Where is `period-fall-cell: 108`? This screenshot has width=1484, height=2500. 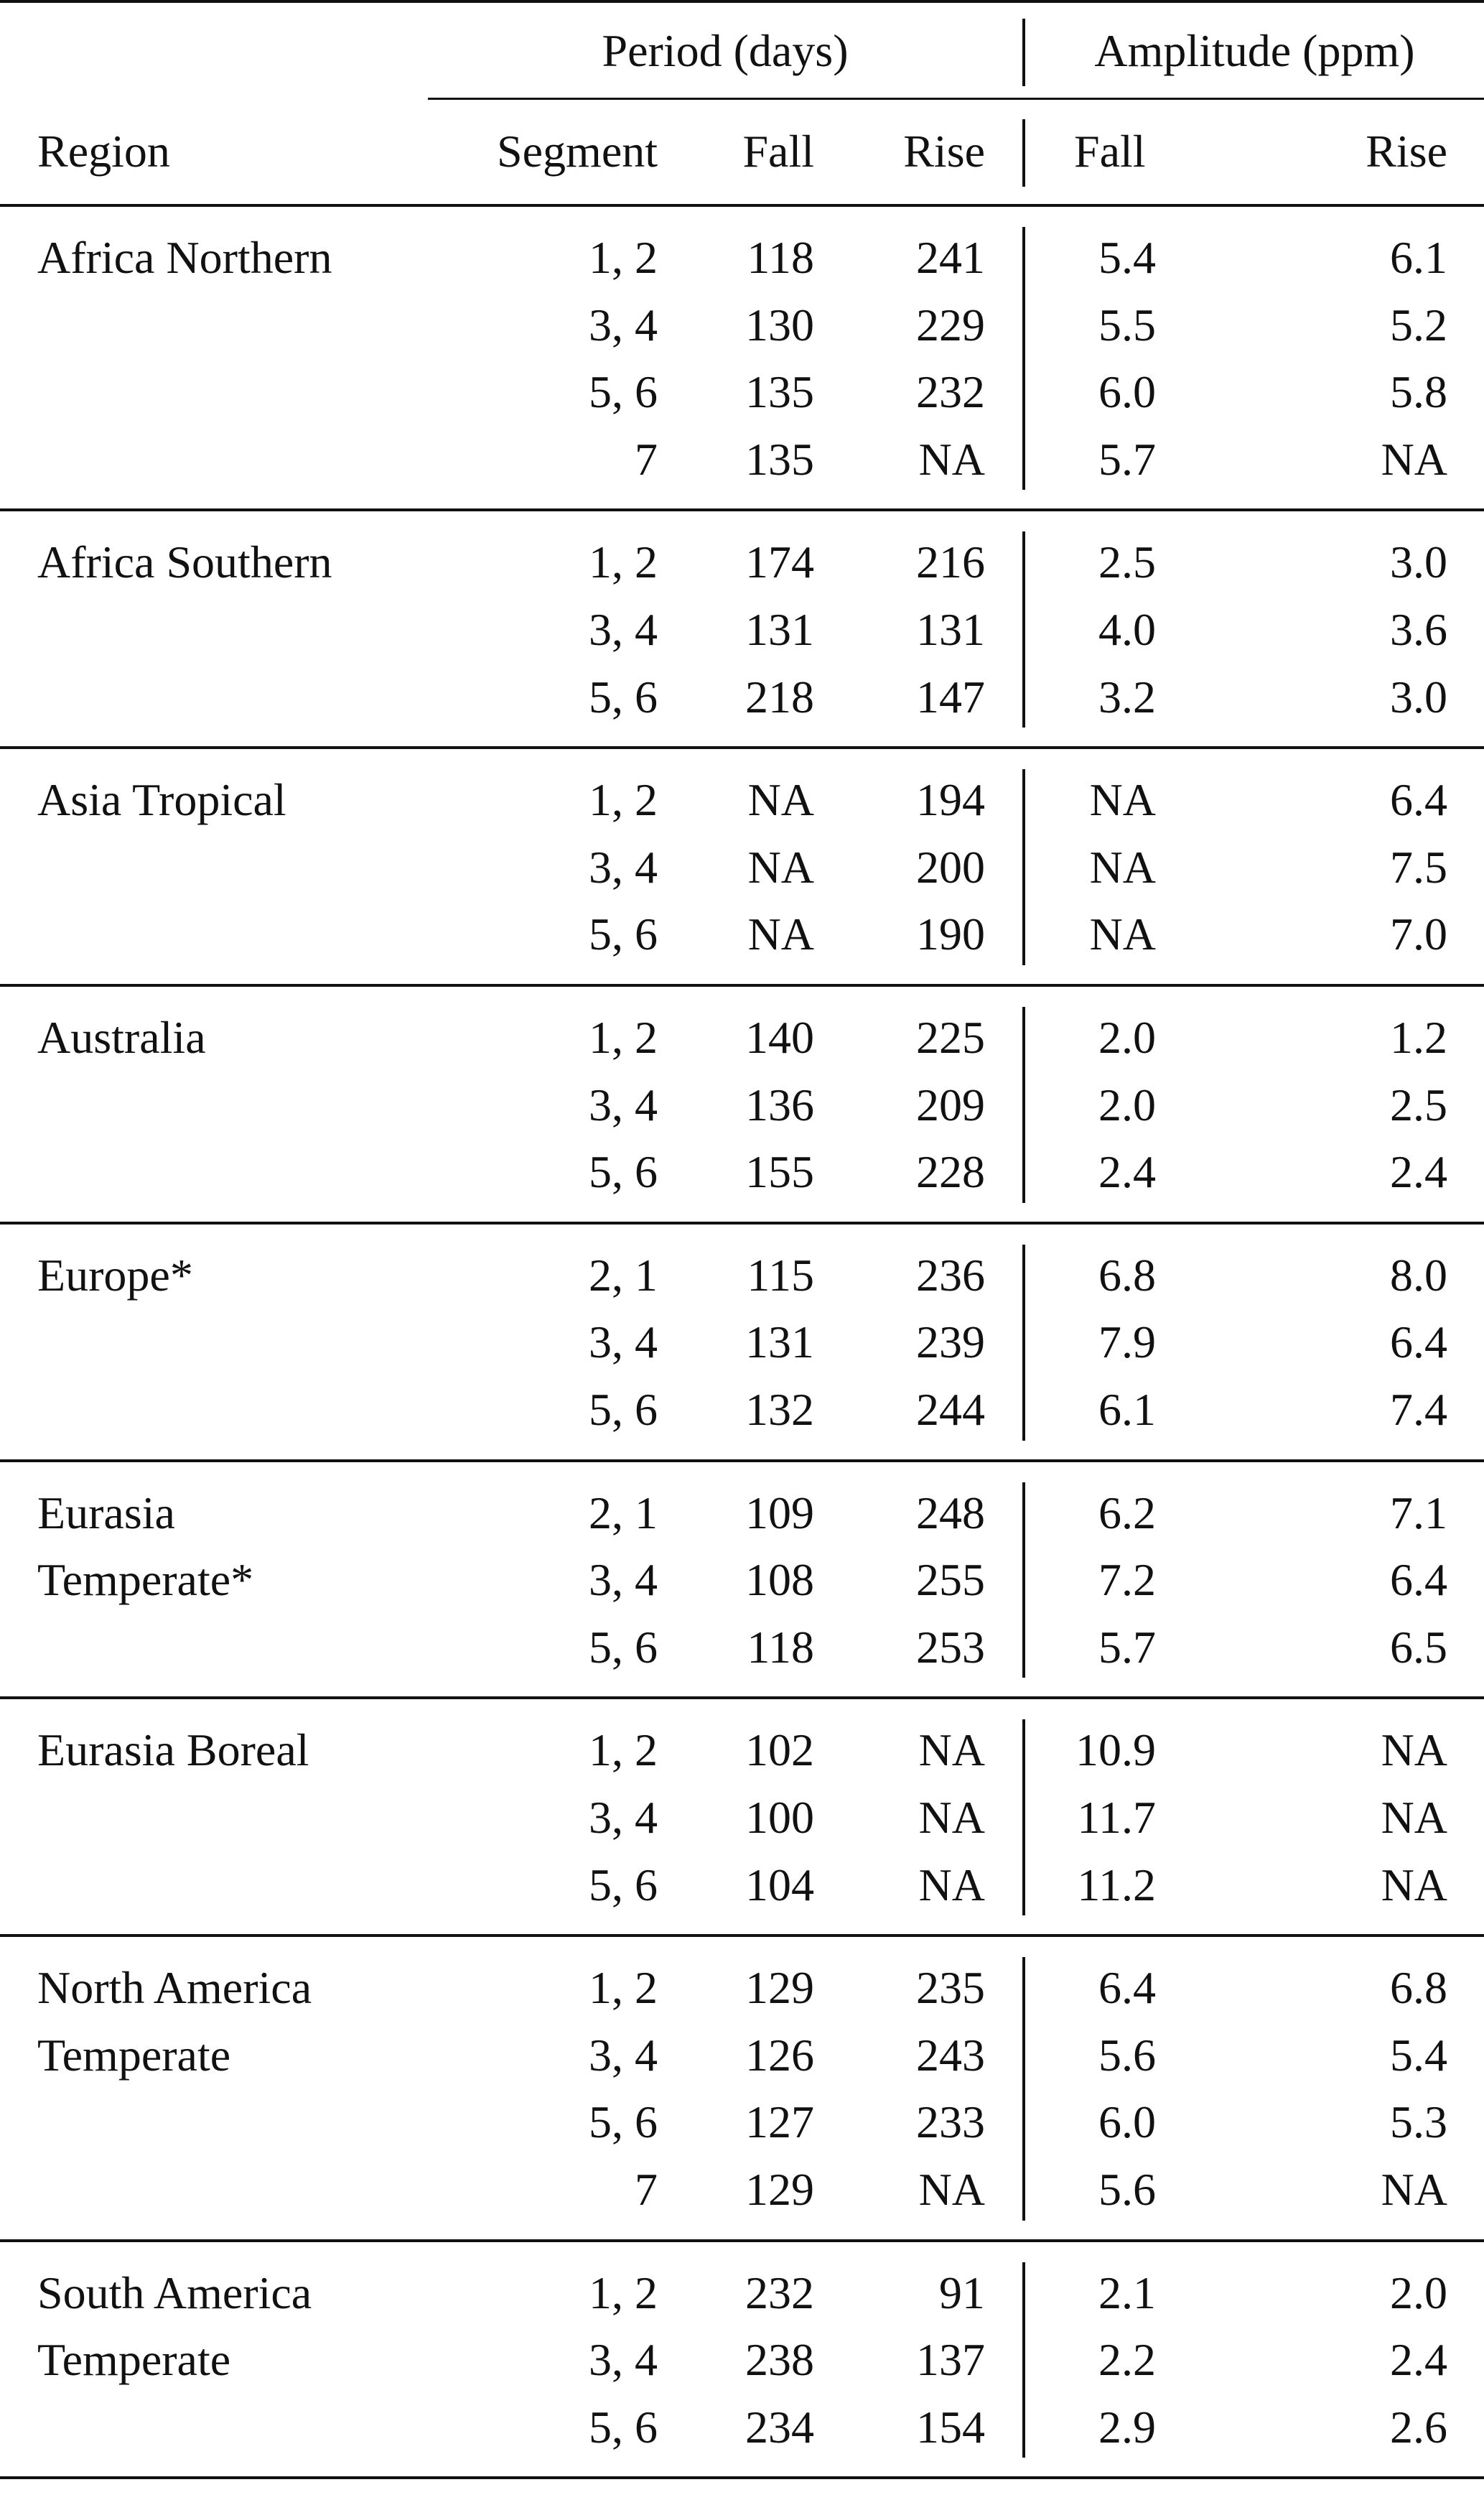 period-fall-cell: 108 is located at coordinates (779, 1580).